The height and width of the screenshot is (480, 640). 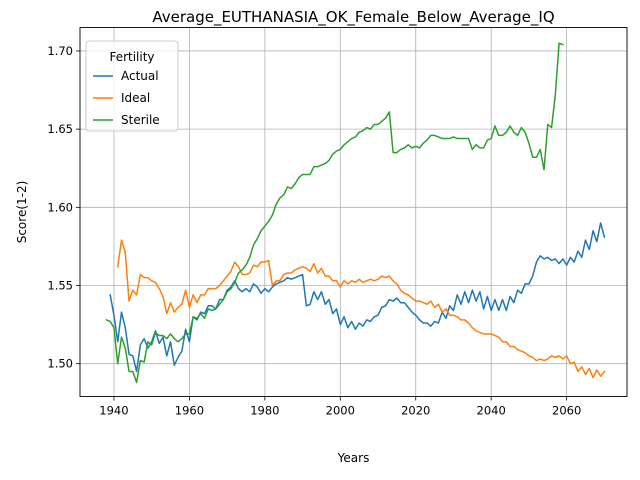 I want to click on legend-box, so click(x=132, y=86).